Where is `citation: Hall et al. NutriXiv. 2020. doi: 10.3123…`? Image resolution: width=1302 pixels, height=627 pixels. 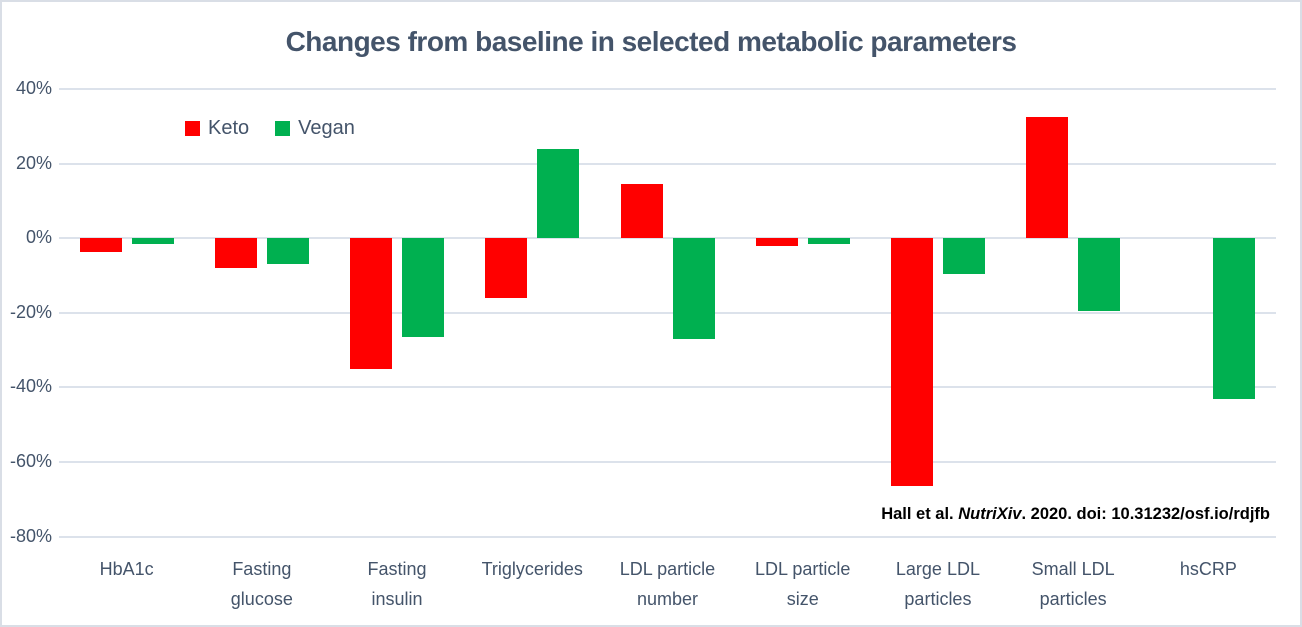 citation: Hall et al. NutriXiv. 2020. doi: 10.3123… is located at coordinates (1075, 514).